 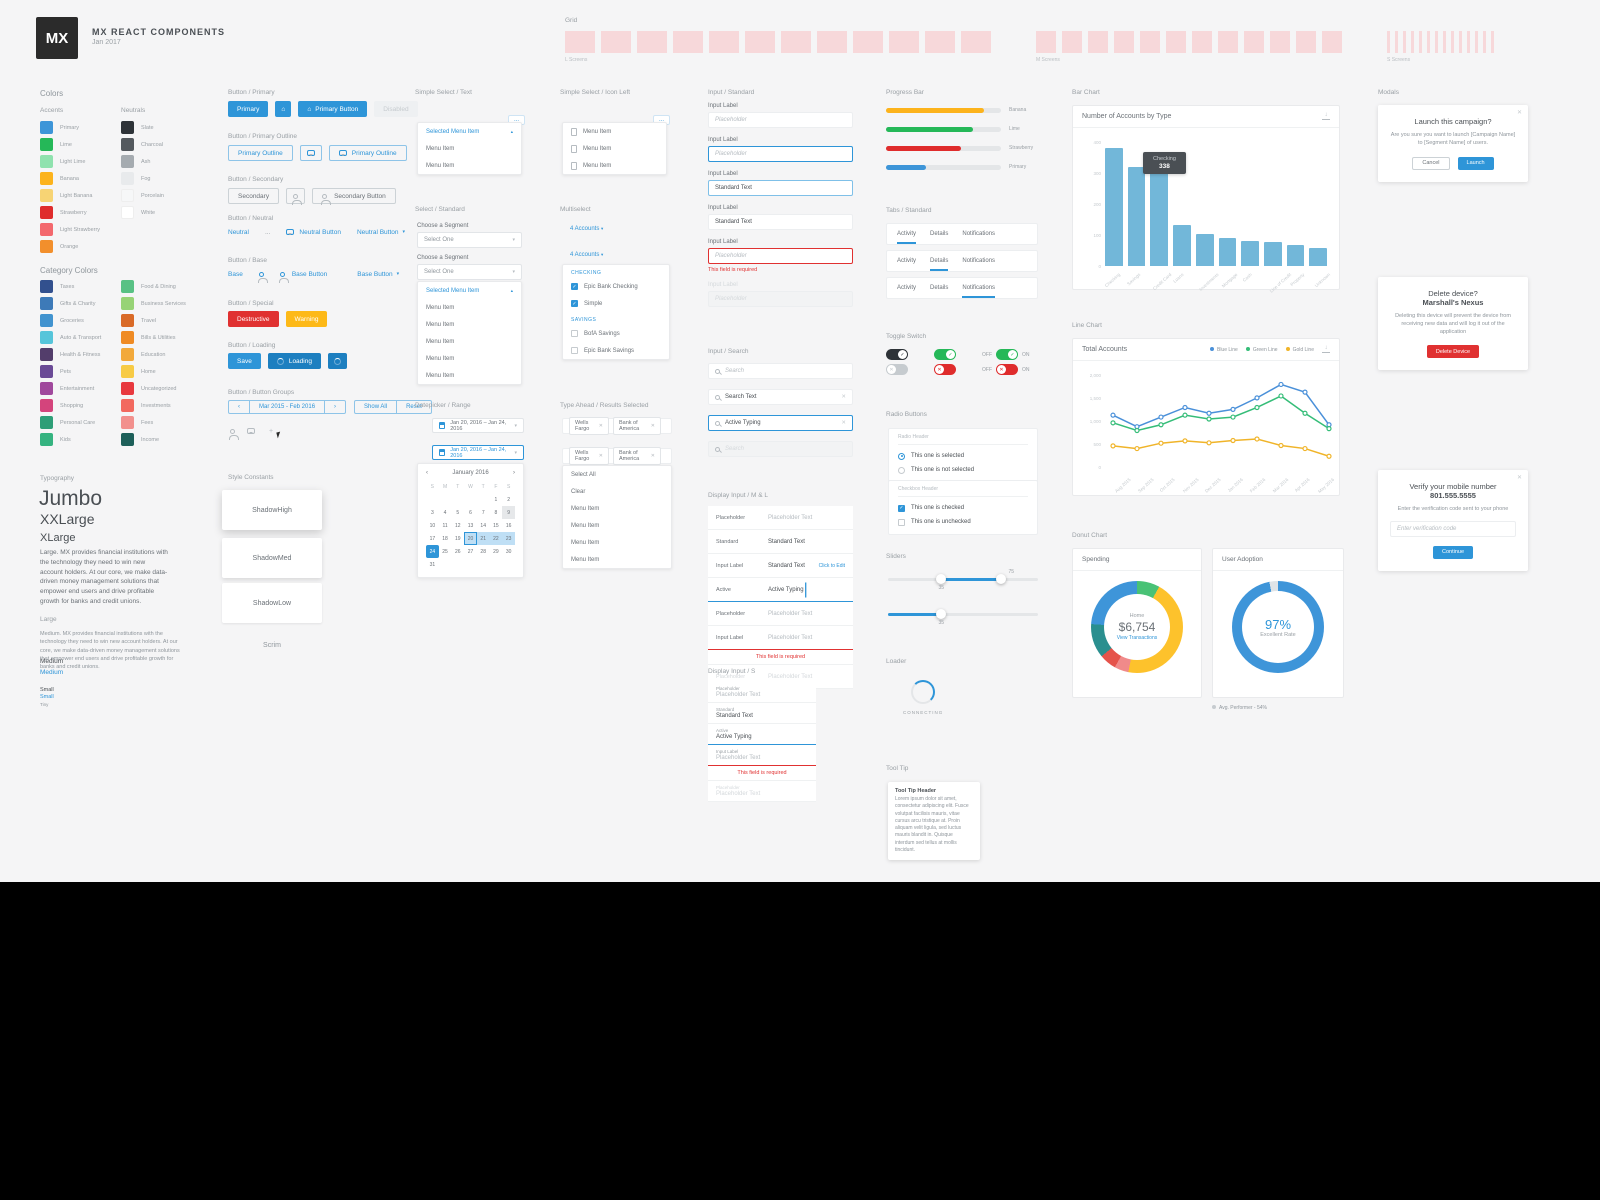 What do you see at coordinates (310, 153) in the screenshot?
I see `primary-outline-icon-button` at bounding box center [310, 153].